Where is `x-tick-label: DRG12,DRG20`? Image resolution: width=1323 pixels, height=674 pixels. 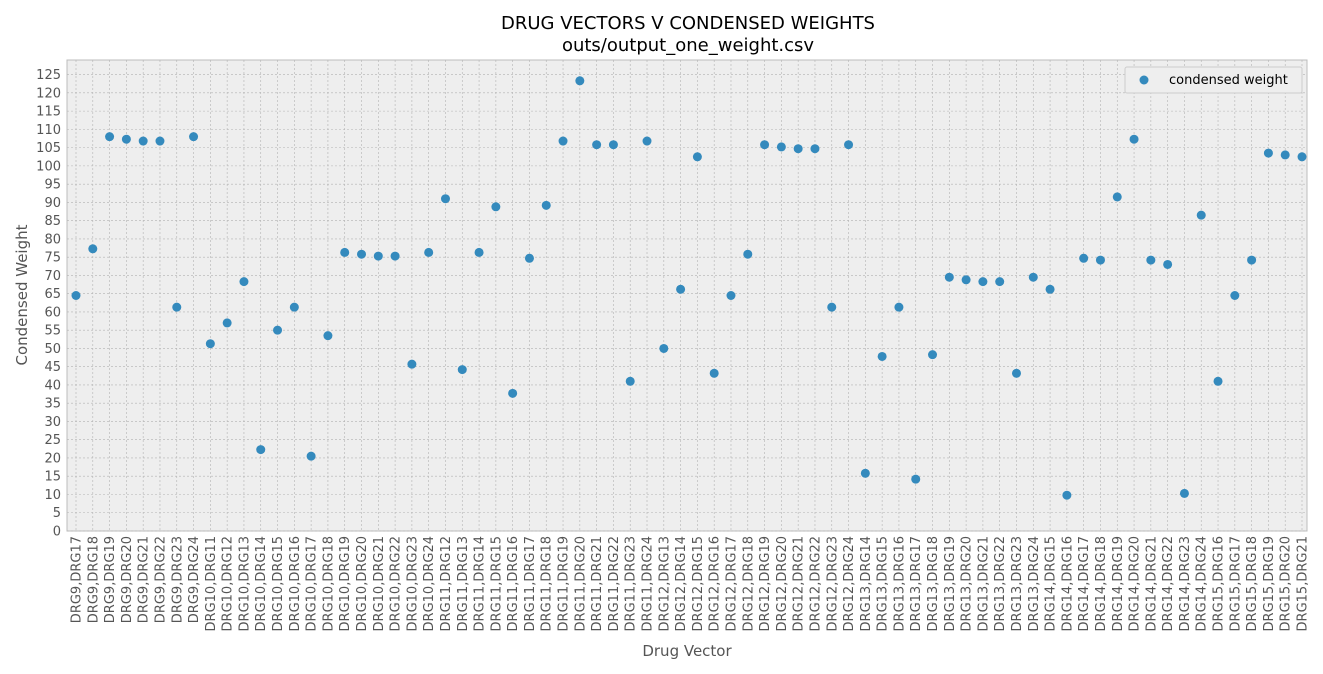 x-tick-label: DRG12,DRG20 is located at coordinates (782, 583).